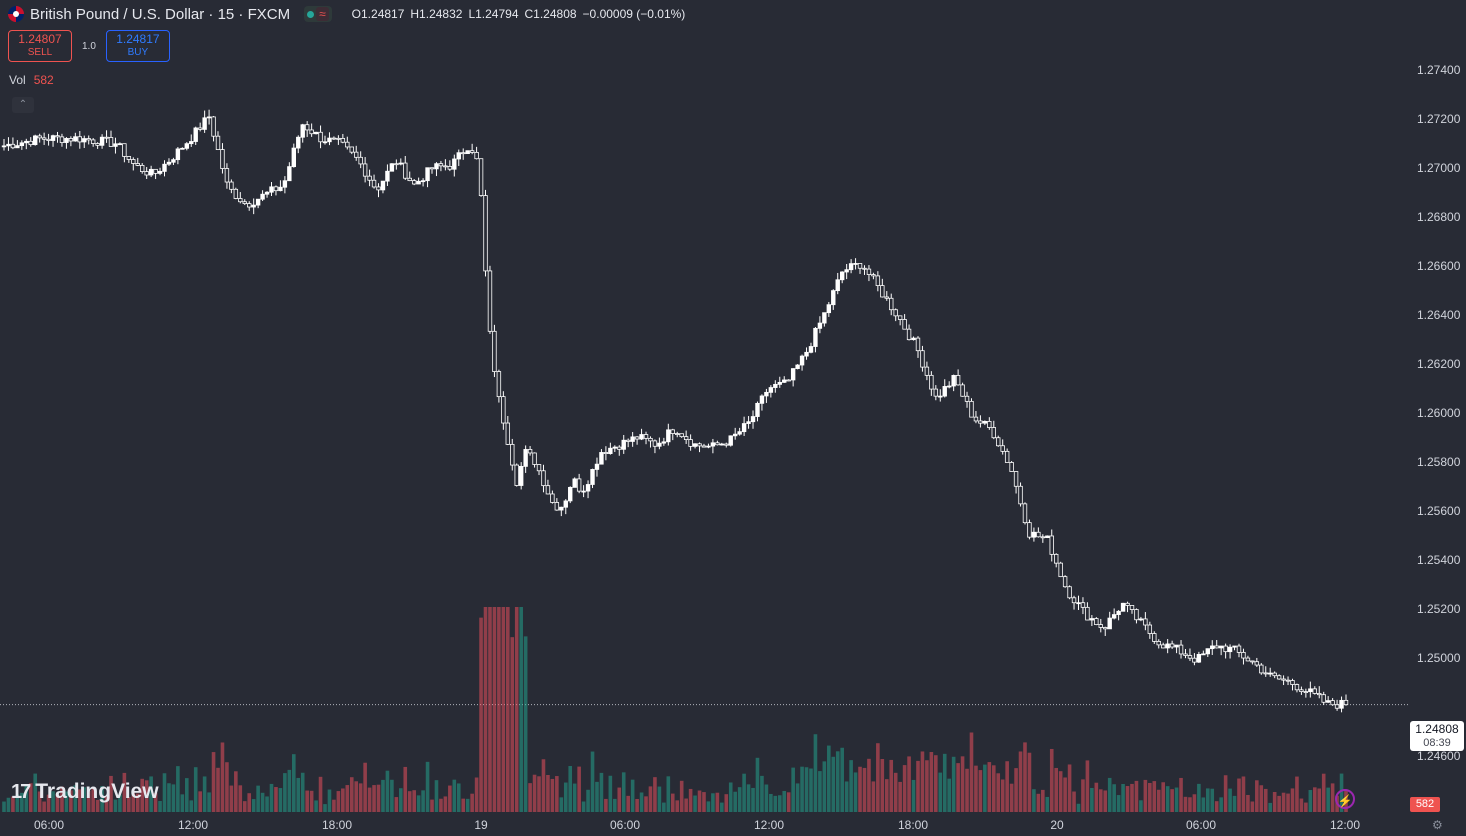 The image size is (1466, 836). Describe the element at coordinates (1437, 825) in the screenshot. I see `gear-icon: ⚙` at that location.